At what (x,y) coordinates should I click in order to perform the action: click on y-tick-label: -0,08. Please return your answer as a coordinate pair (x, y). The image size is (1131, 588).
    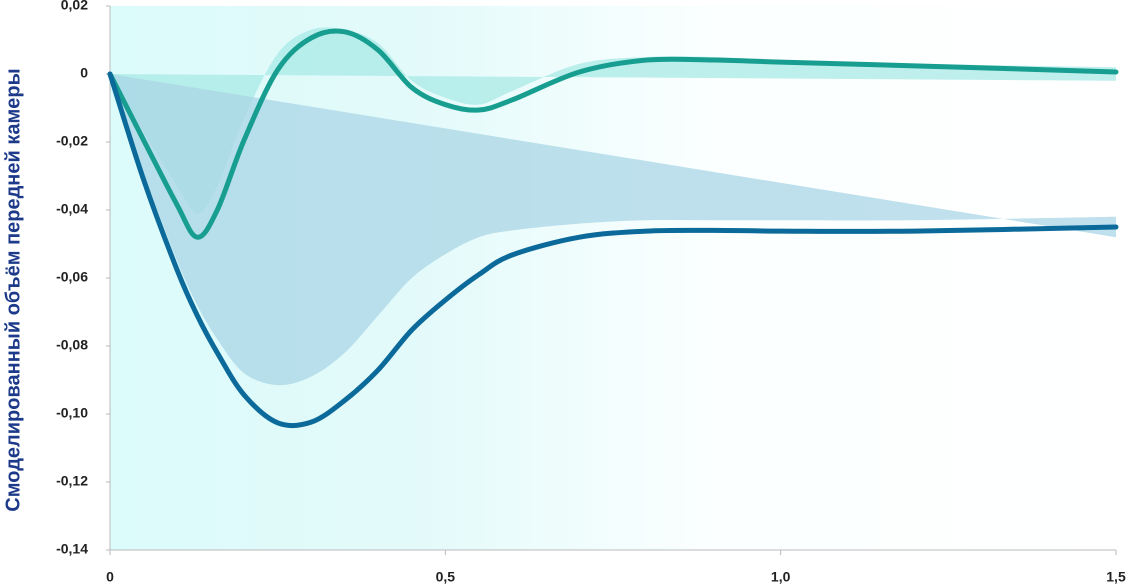
    Looking at the image, I should click on (72, 345).